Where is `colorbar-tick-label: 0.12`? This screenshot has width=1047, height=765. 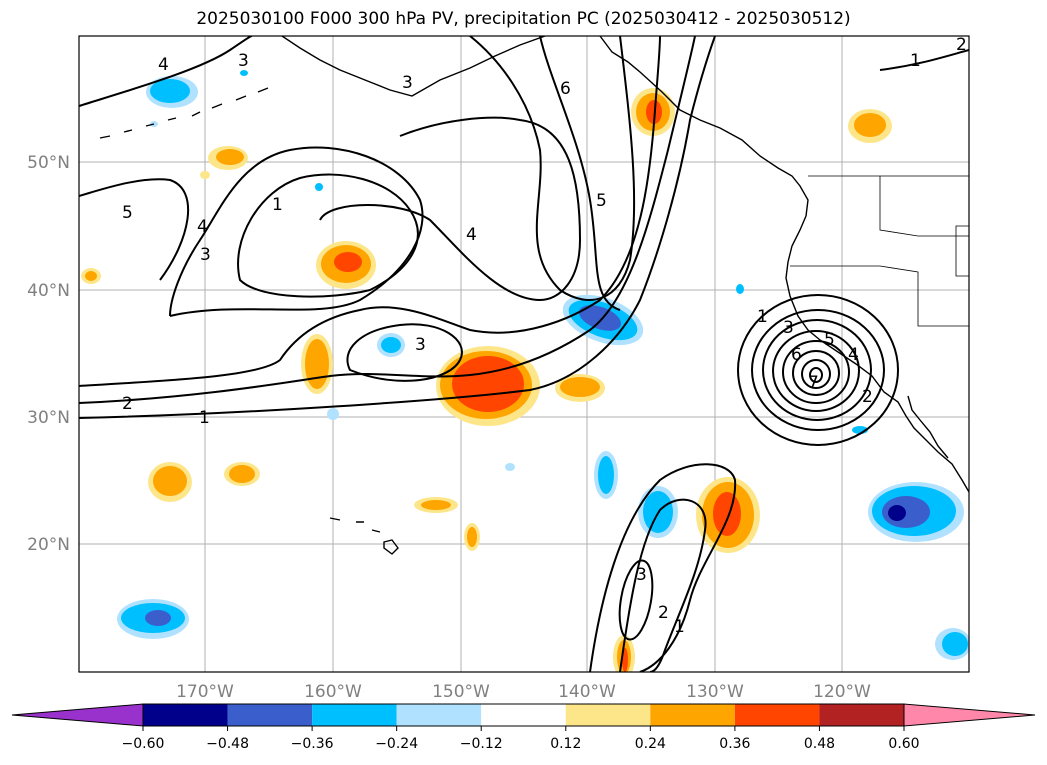 colorbar-tick-label: 0.12 is located at coordinates (565, 744).